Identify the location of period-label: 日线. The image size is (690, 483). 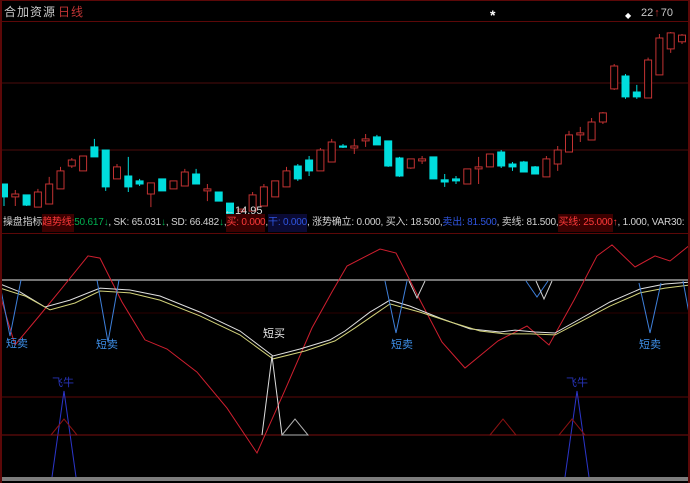
(71, 12).